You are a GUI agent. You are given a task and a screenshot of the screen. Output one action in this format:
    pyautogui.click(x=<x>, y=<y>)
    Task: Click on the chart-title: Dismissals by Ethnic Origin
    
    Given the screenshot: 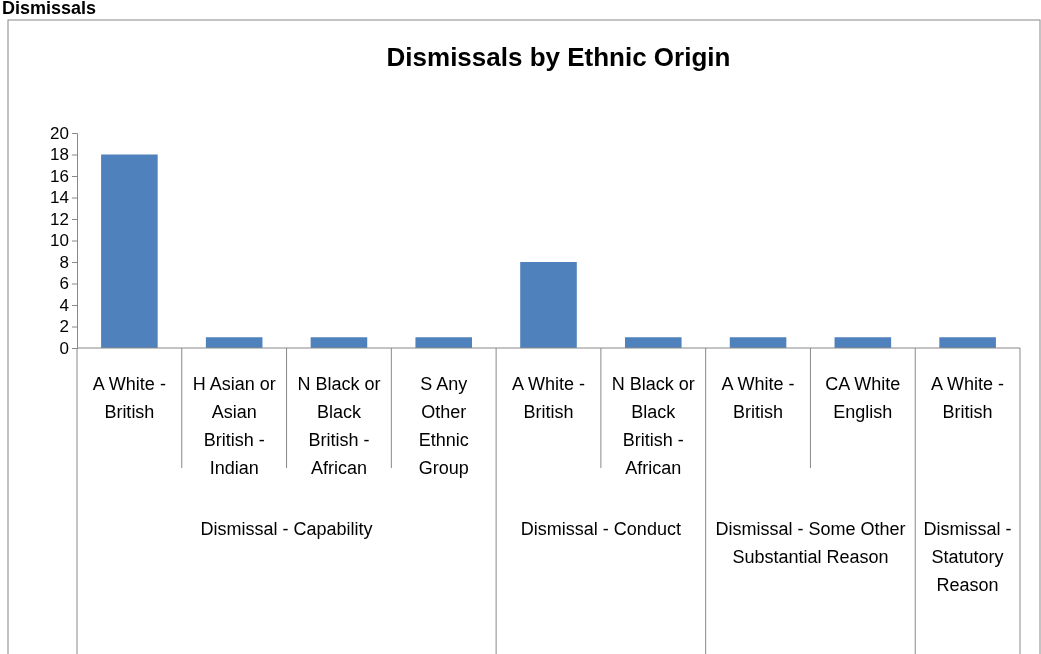 What is the action you would take?
    pyautogui.click(x=558, y=57)
    